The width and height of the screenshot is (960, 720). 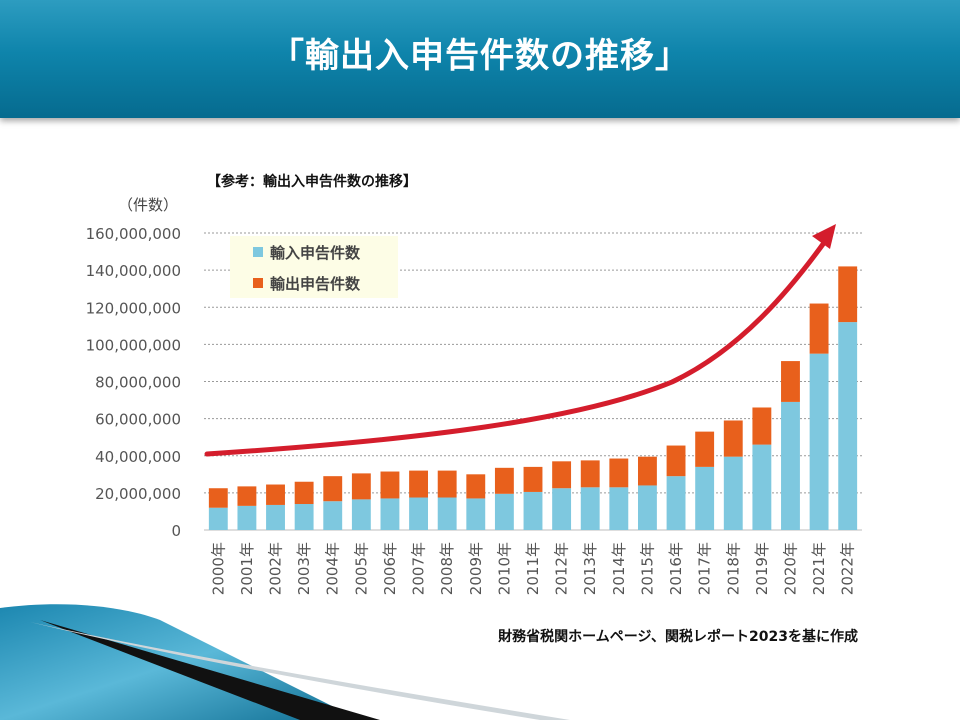 I want to click on legend-swatch-export, so click(x=258, y=283).